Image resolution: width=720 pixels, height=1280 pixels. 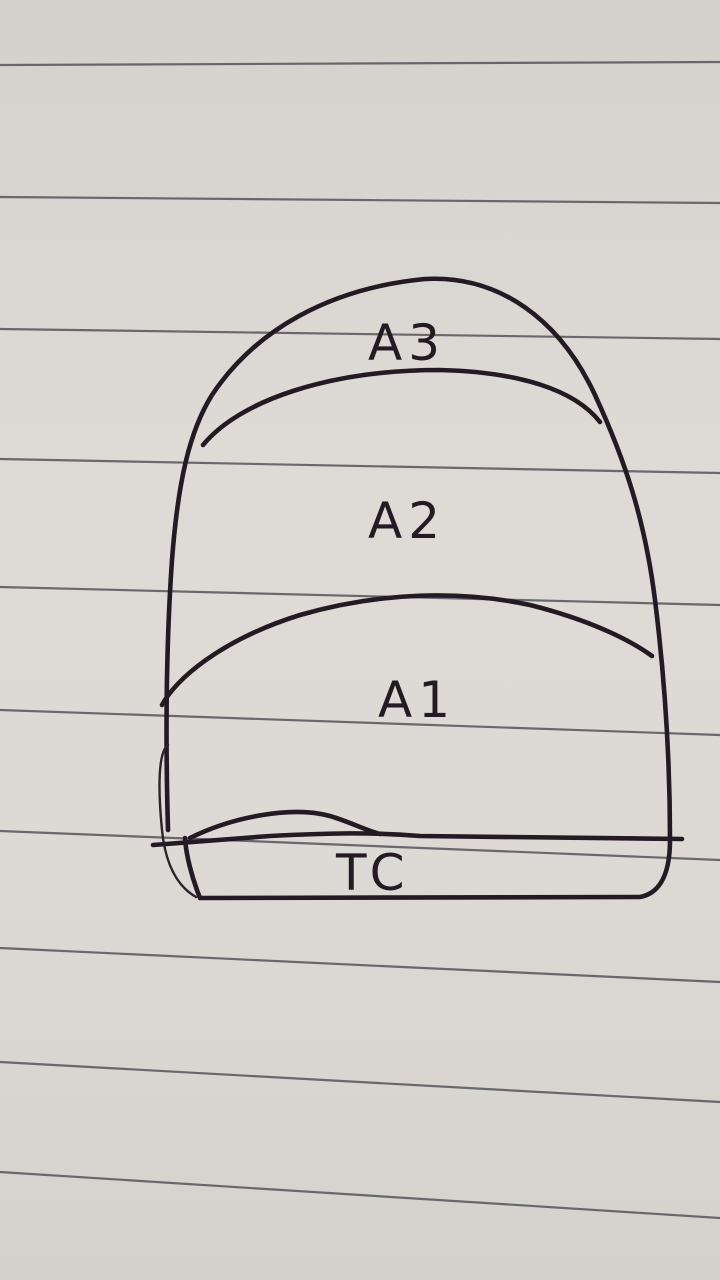 What do you see at coordinates (407, 650) in the screenshot?
I see `arc-a2-a1` at bounding box center [407, 650].